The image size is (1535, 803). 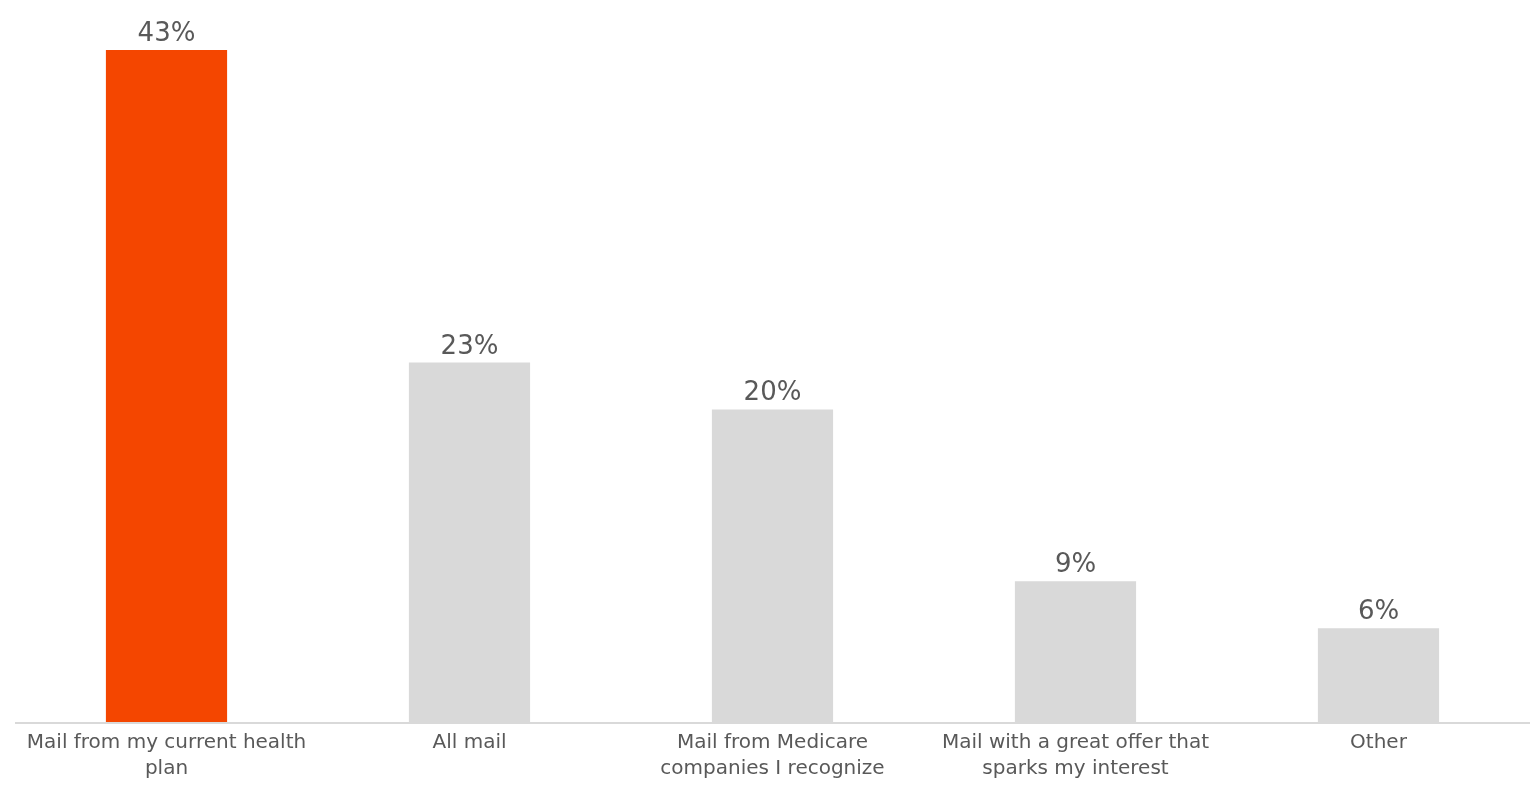 What do you see at coordinates (166, 386) in the screenshot?
I see `bar` at bounding box center [166, 386].